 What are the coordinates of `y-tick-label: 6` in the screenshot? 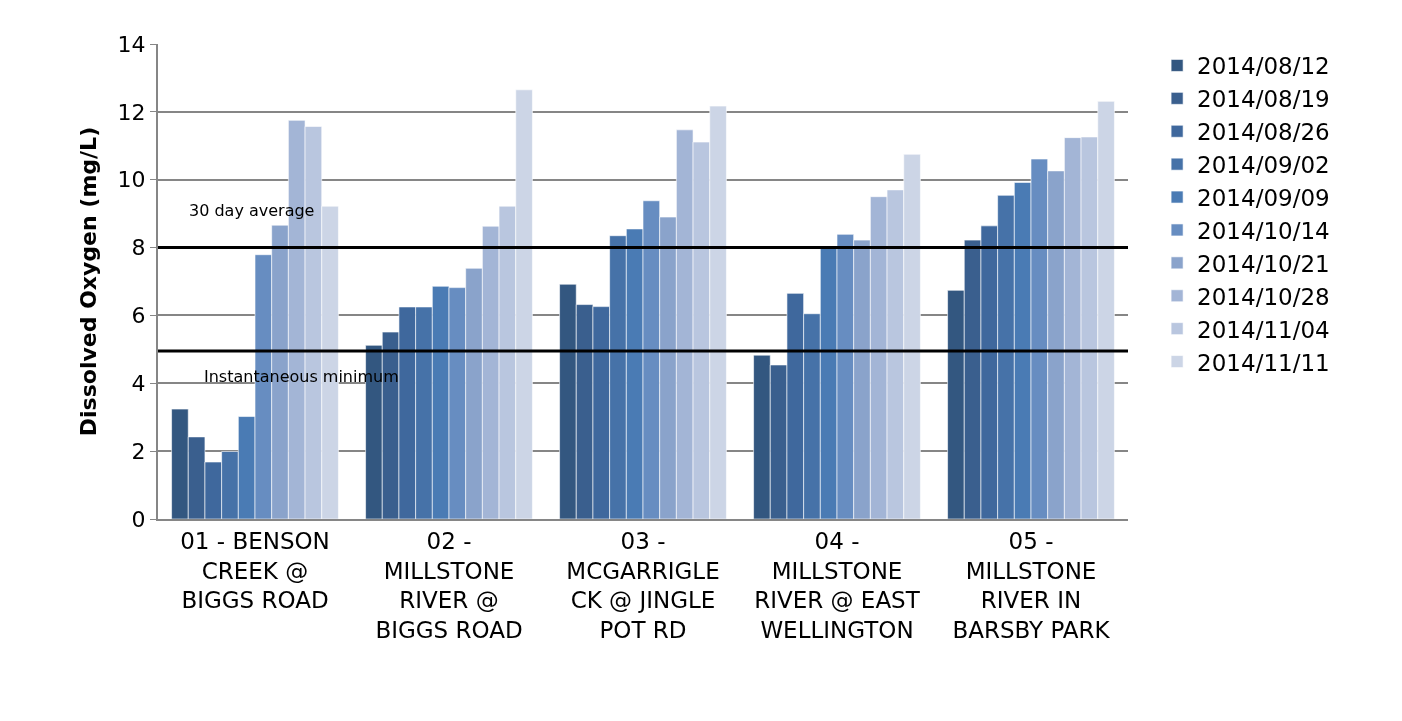 It's located at (138, 316).